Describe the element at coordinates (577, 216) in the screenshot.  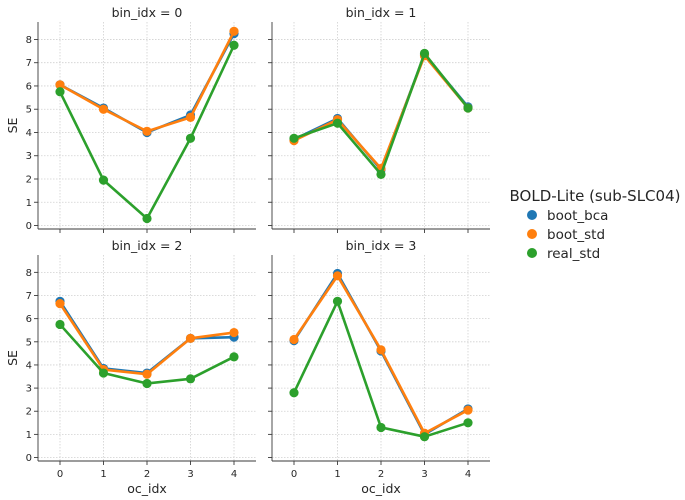
I see `legend-entry-label: boot_bca` at that location.